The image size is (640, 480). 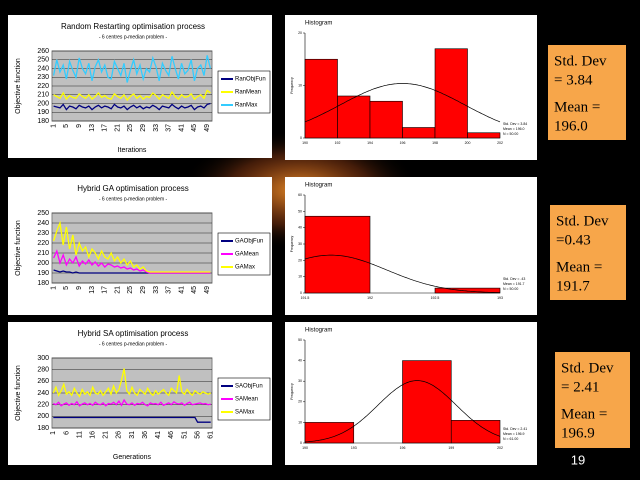 What do you see at coordinates (248, 93) in the screenshot?
I see `legend-label: RanMean` at bounding box center [248, 93].